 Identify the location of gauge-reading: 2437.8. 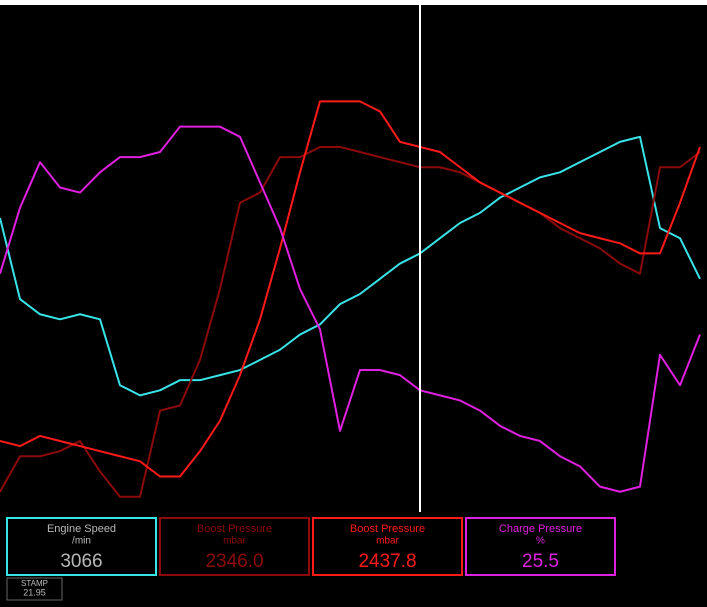
(387, 561).